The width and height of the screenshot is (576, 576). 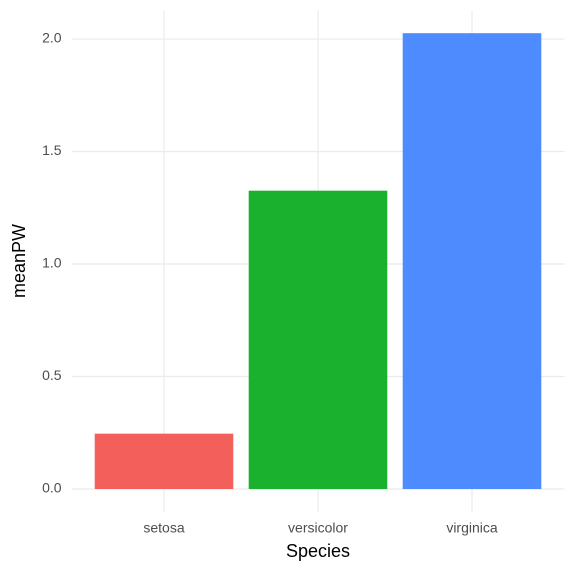 I want to click on y-axis-title: meanPW, so click(x=19, y=261).